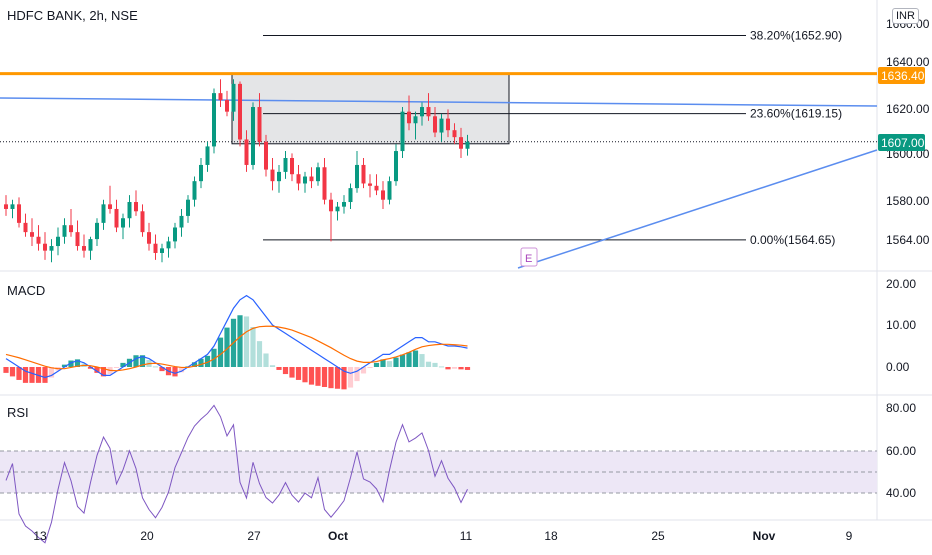  I want to click on x-axis-label: 27, so click(254, 536).